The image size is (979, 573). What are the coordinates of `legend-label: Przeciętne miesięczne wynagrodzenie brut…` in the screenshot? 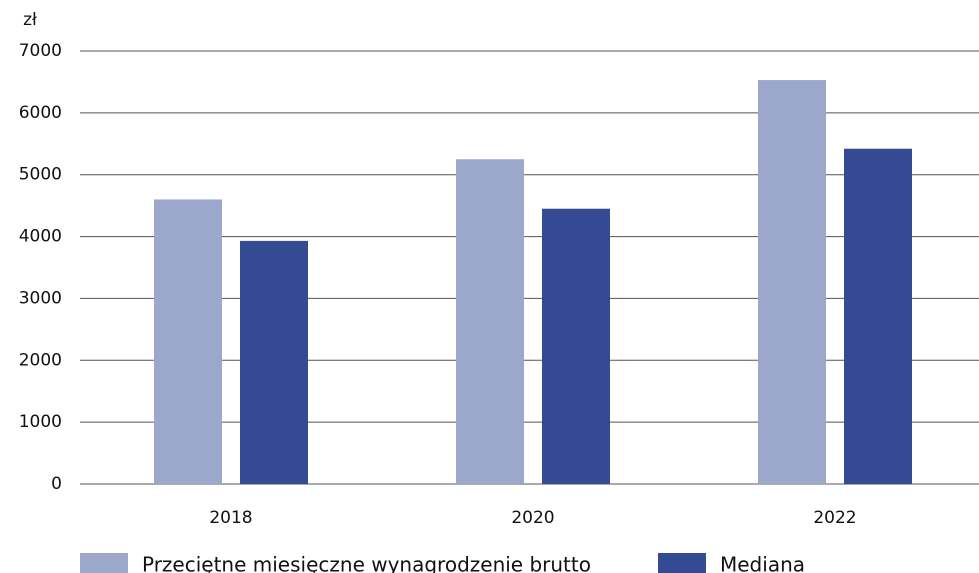 It's located at (366, 563).